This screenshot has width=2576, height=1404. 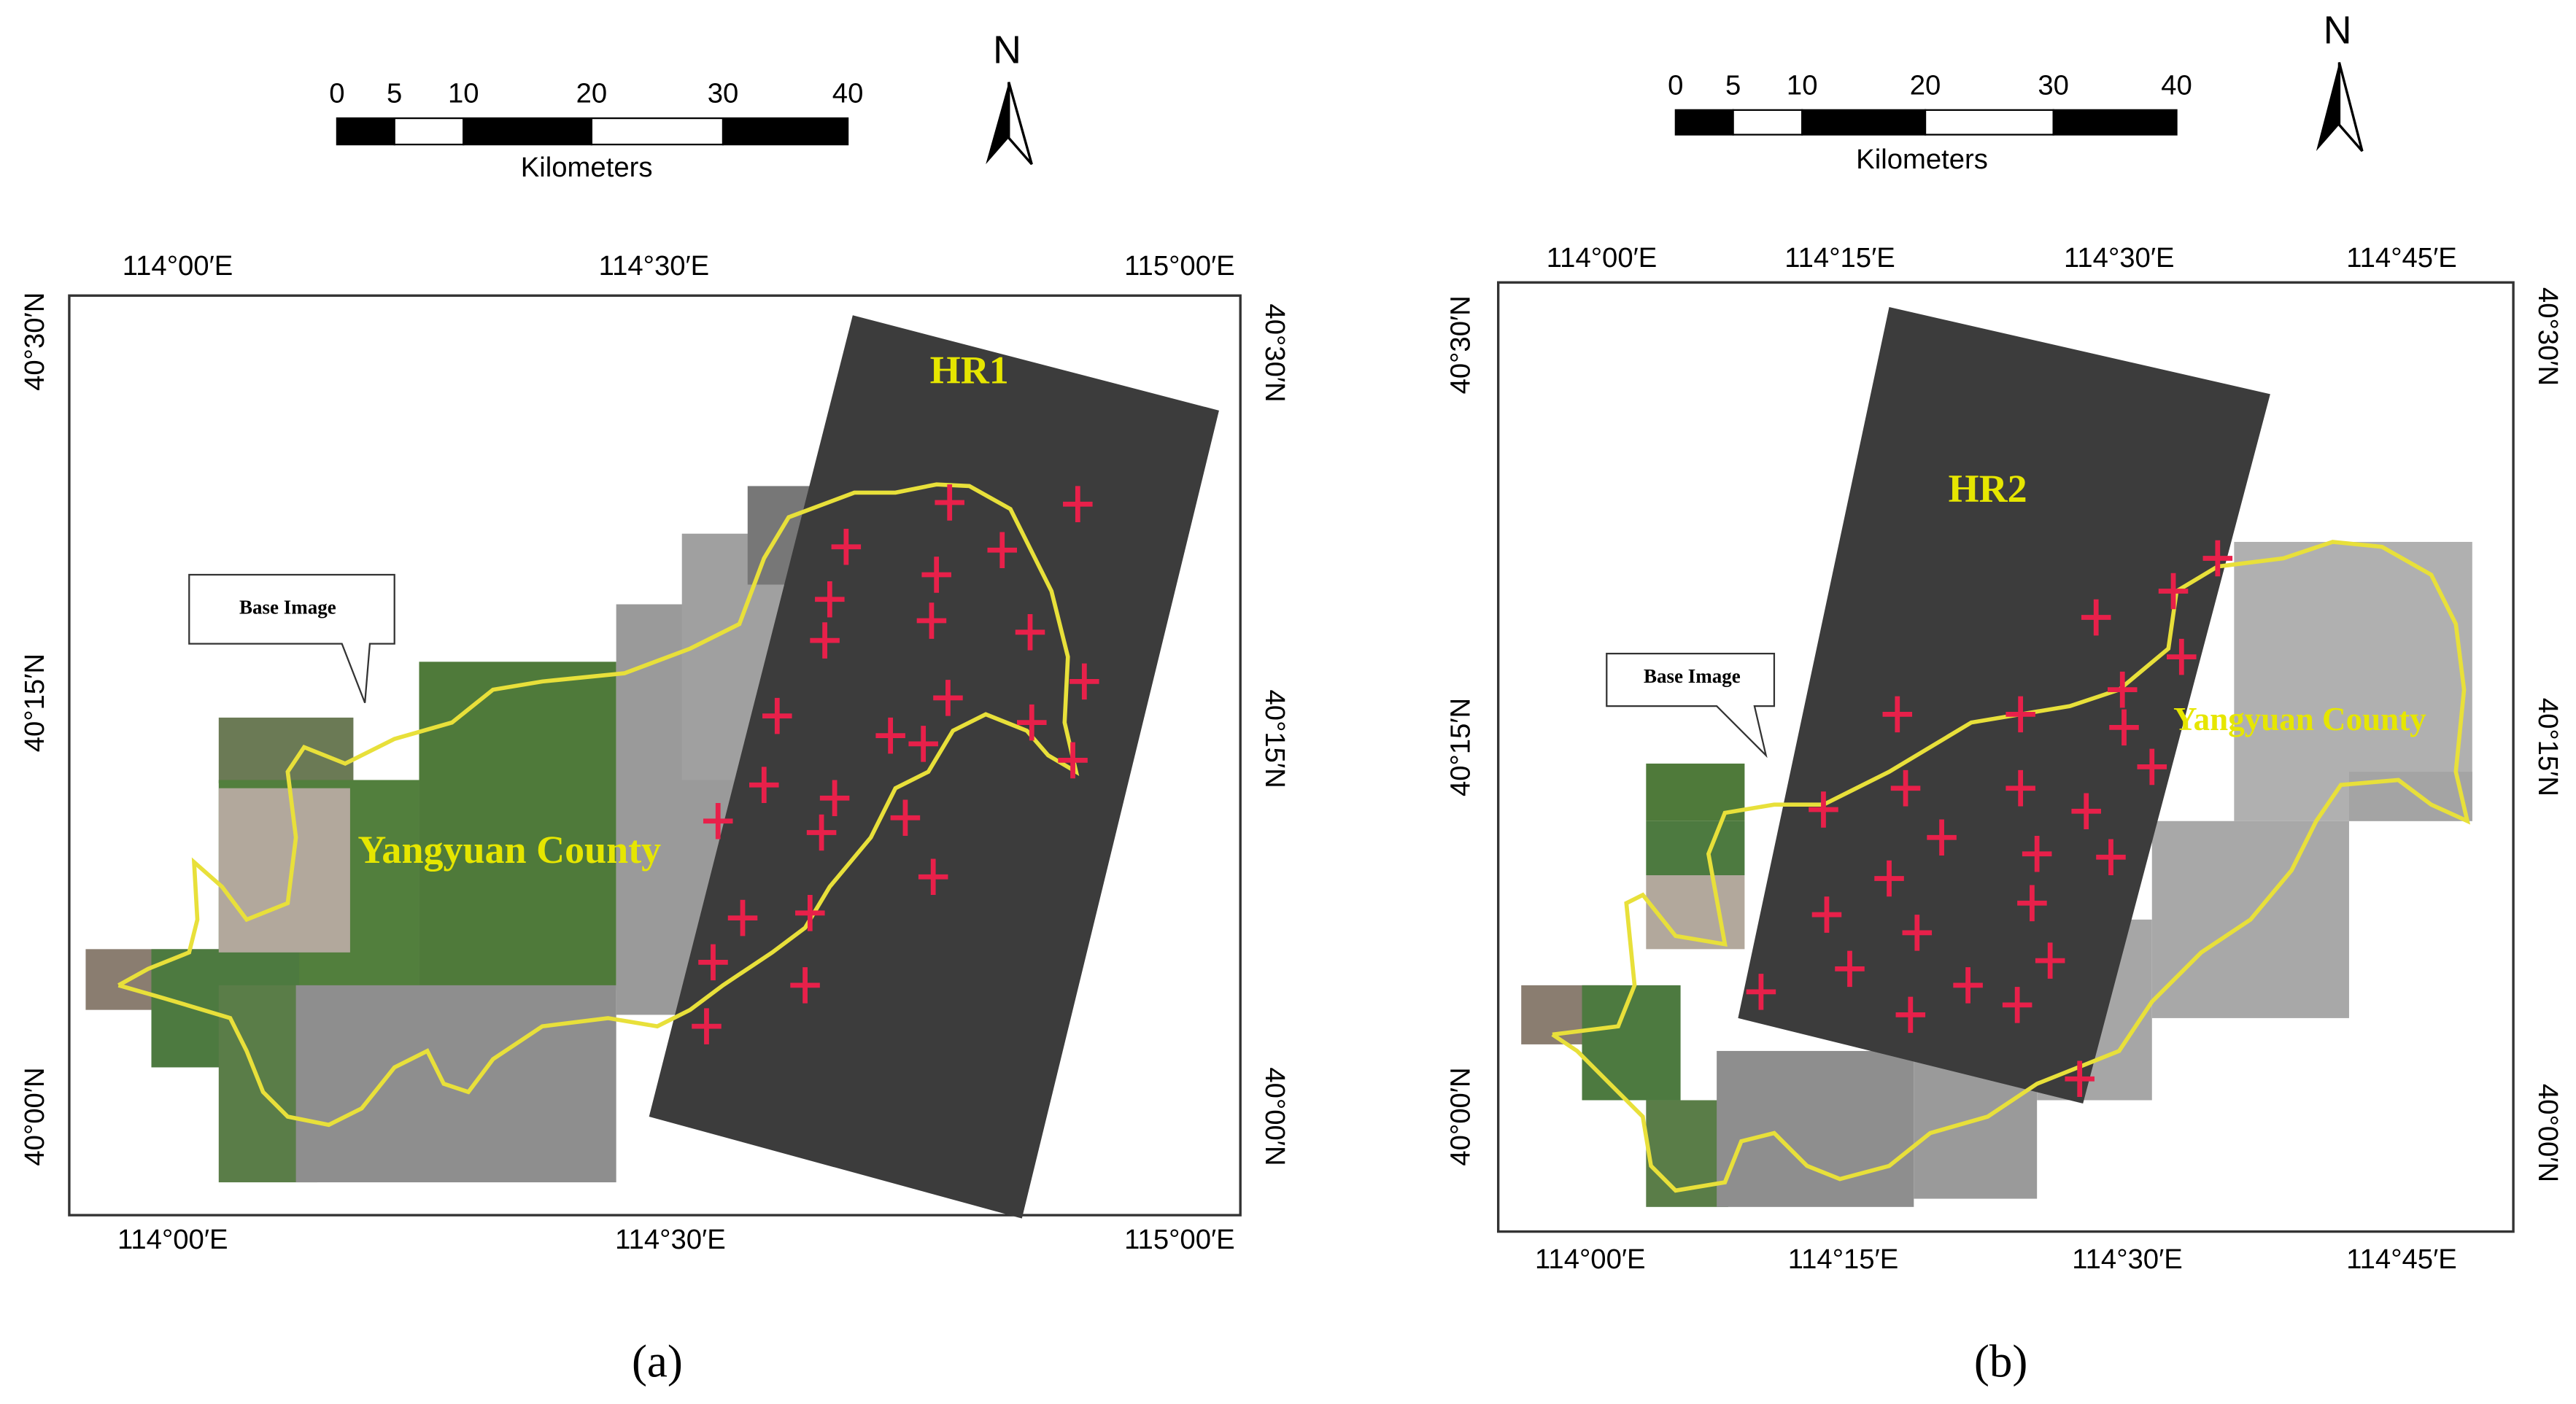 I want to click on left-tick-label: 40°15′N, so click(x=34, y=702).